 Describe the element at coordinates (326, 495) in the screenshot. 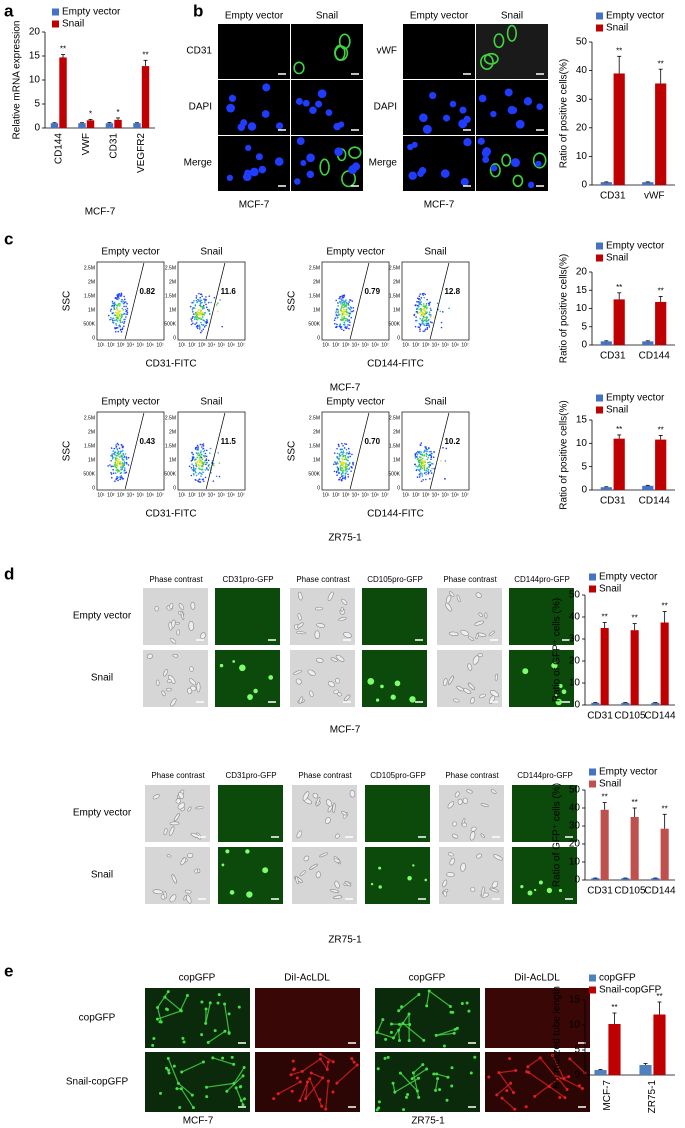

I see `x-tick-label: 10¹` at that location.